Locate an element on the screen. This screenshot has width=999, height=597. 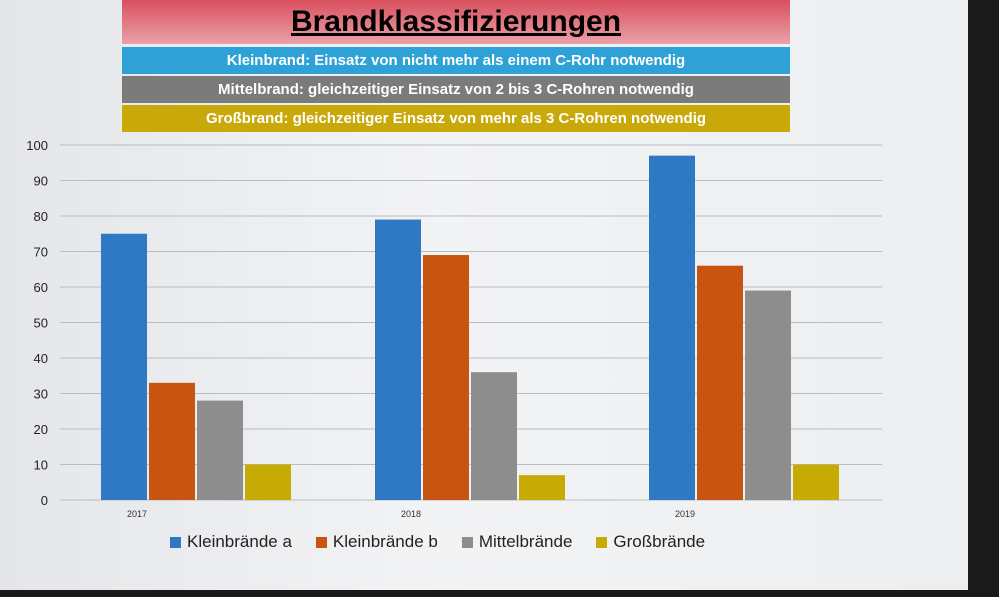
legend-label: Mittelbrände is located at coordinates (525, 541).